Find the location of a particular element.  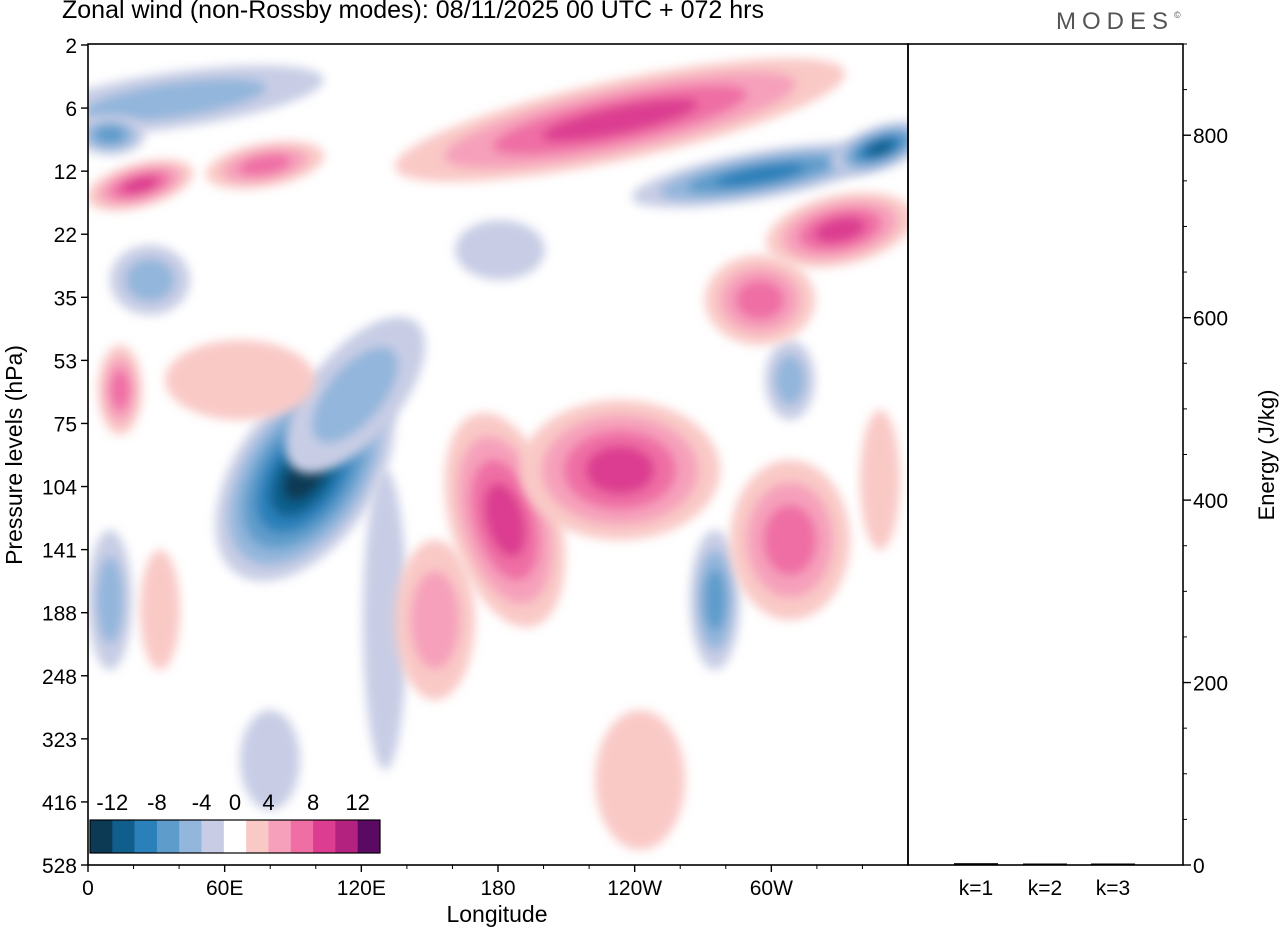

logo-text: MODES is located at coordinates (1115, 21).